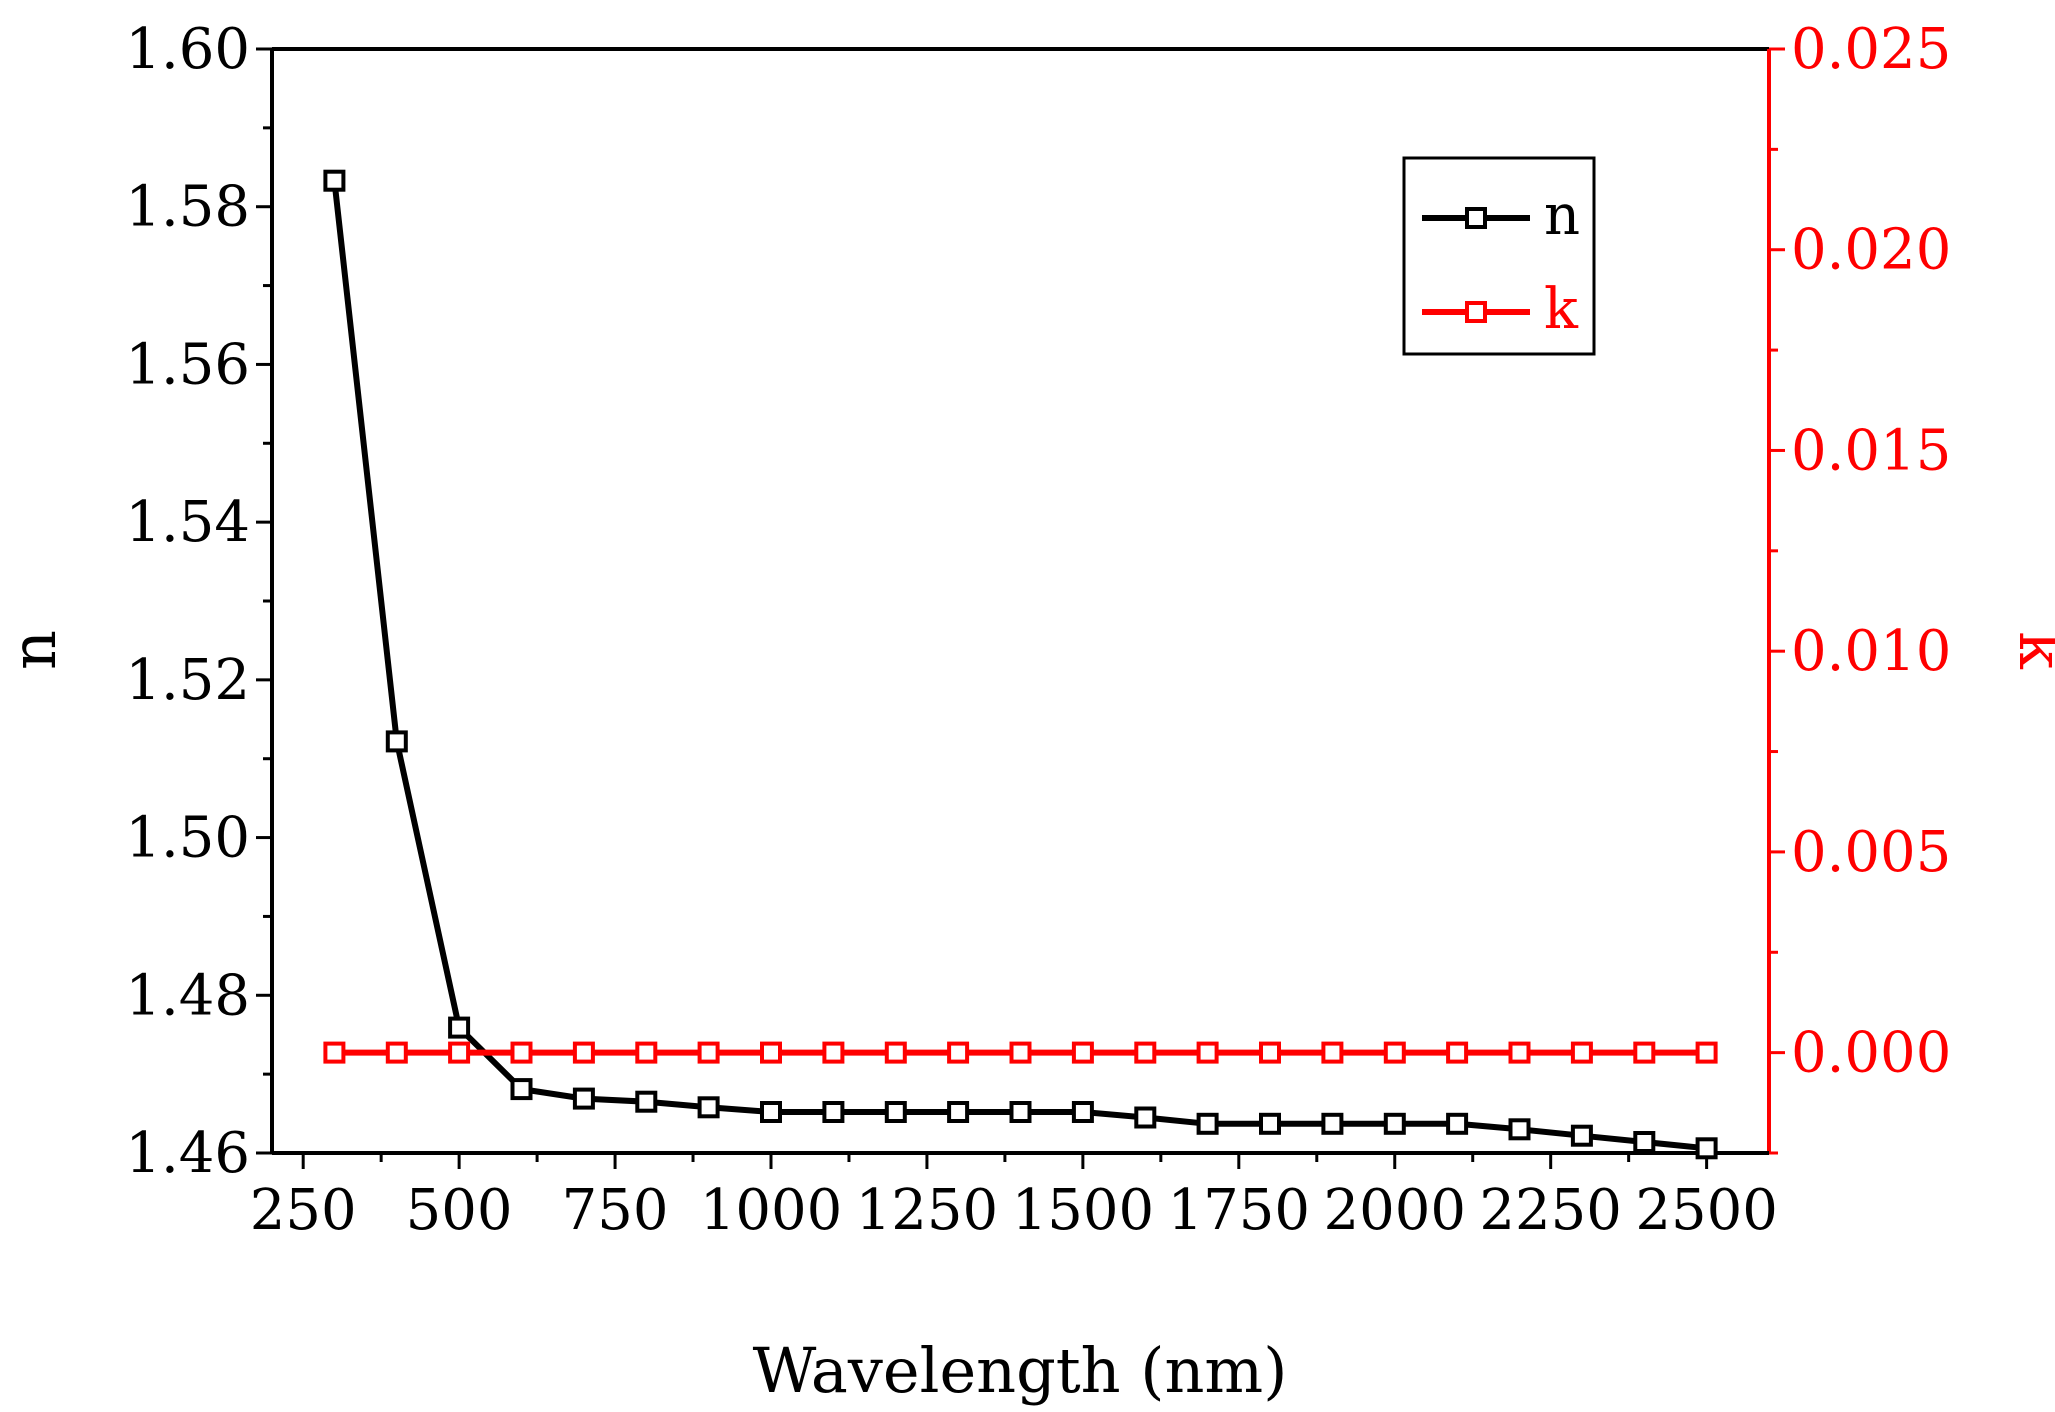 The width and height of the screenshot is (2055, 1412). What do you see at coordinates (187, 680) in the screenshot?
I see `y-tick-label: 1.52` at bounding box center [187, 680].